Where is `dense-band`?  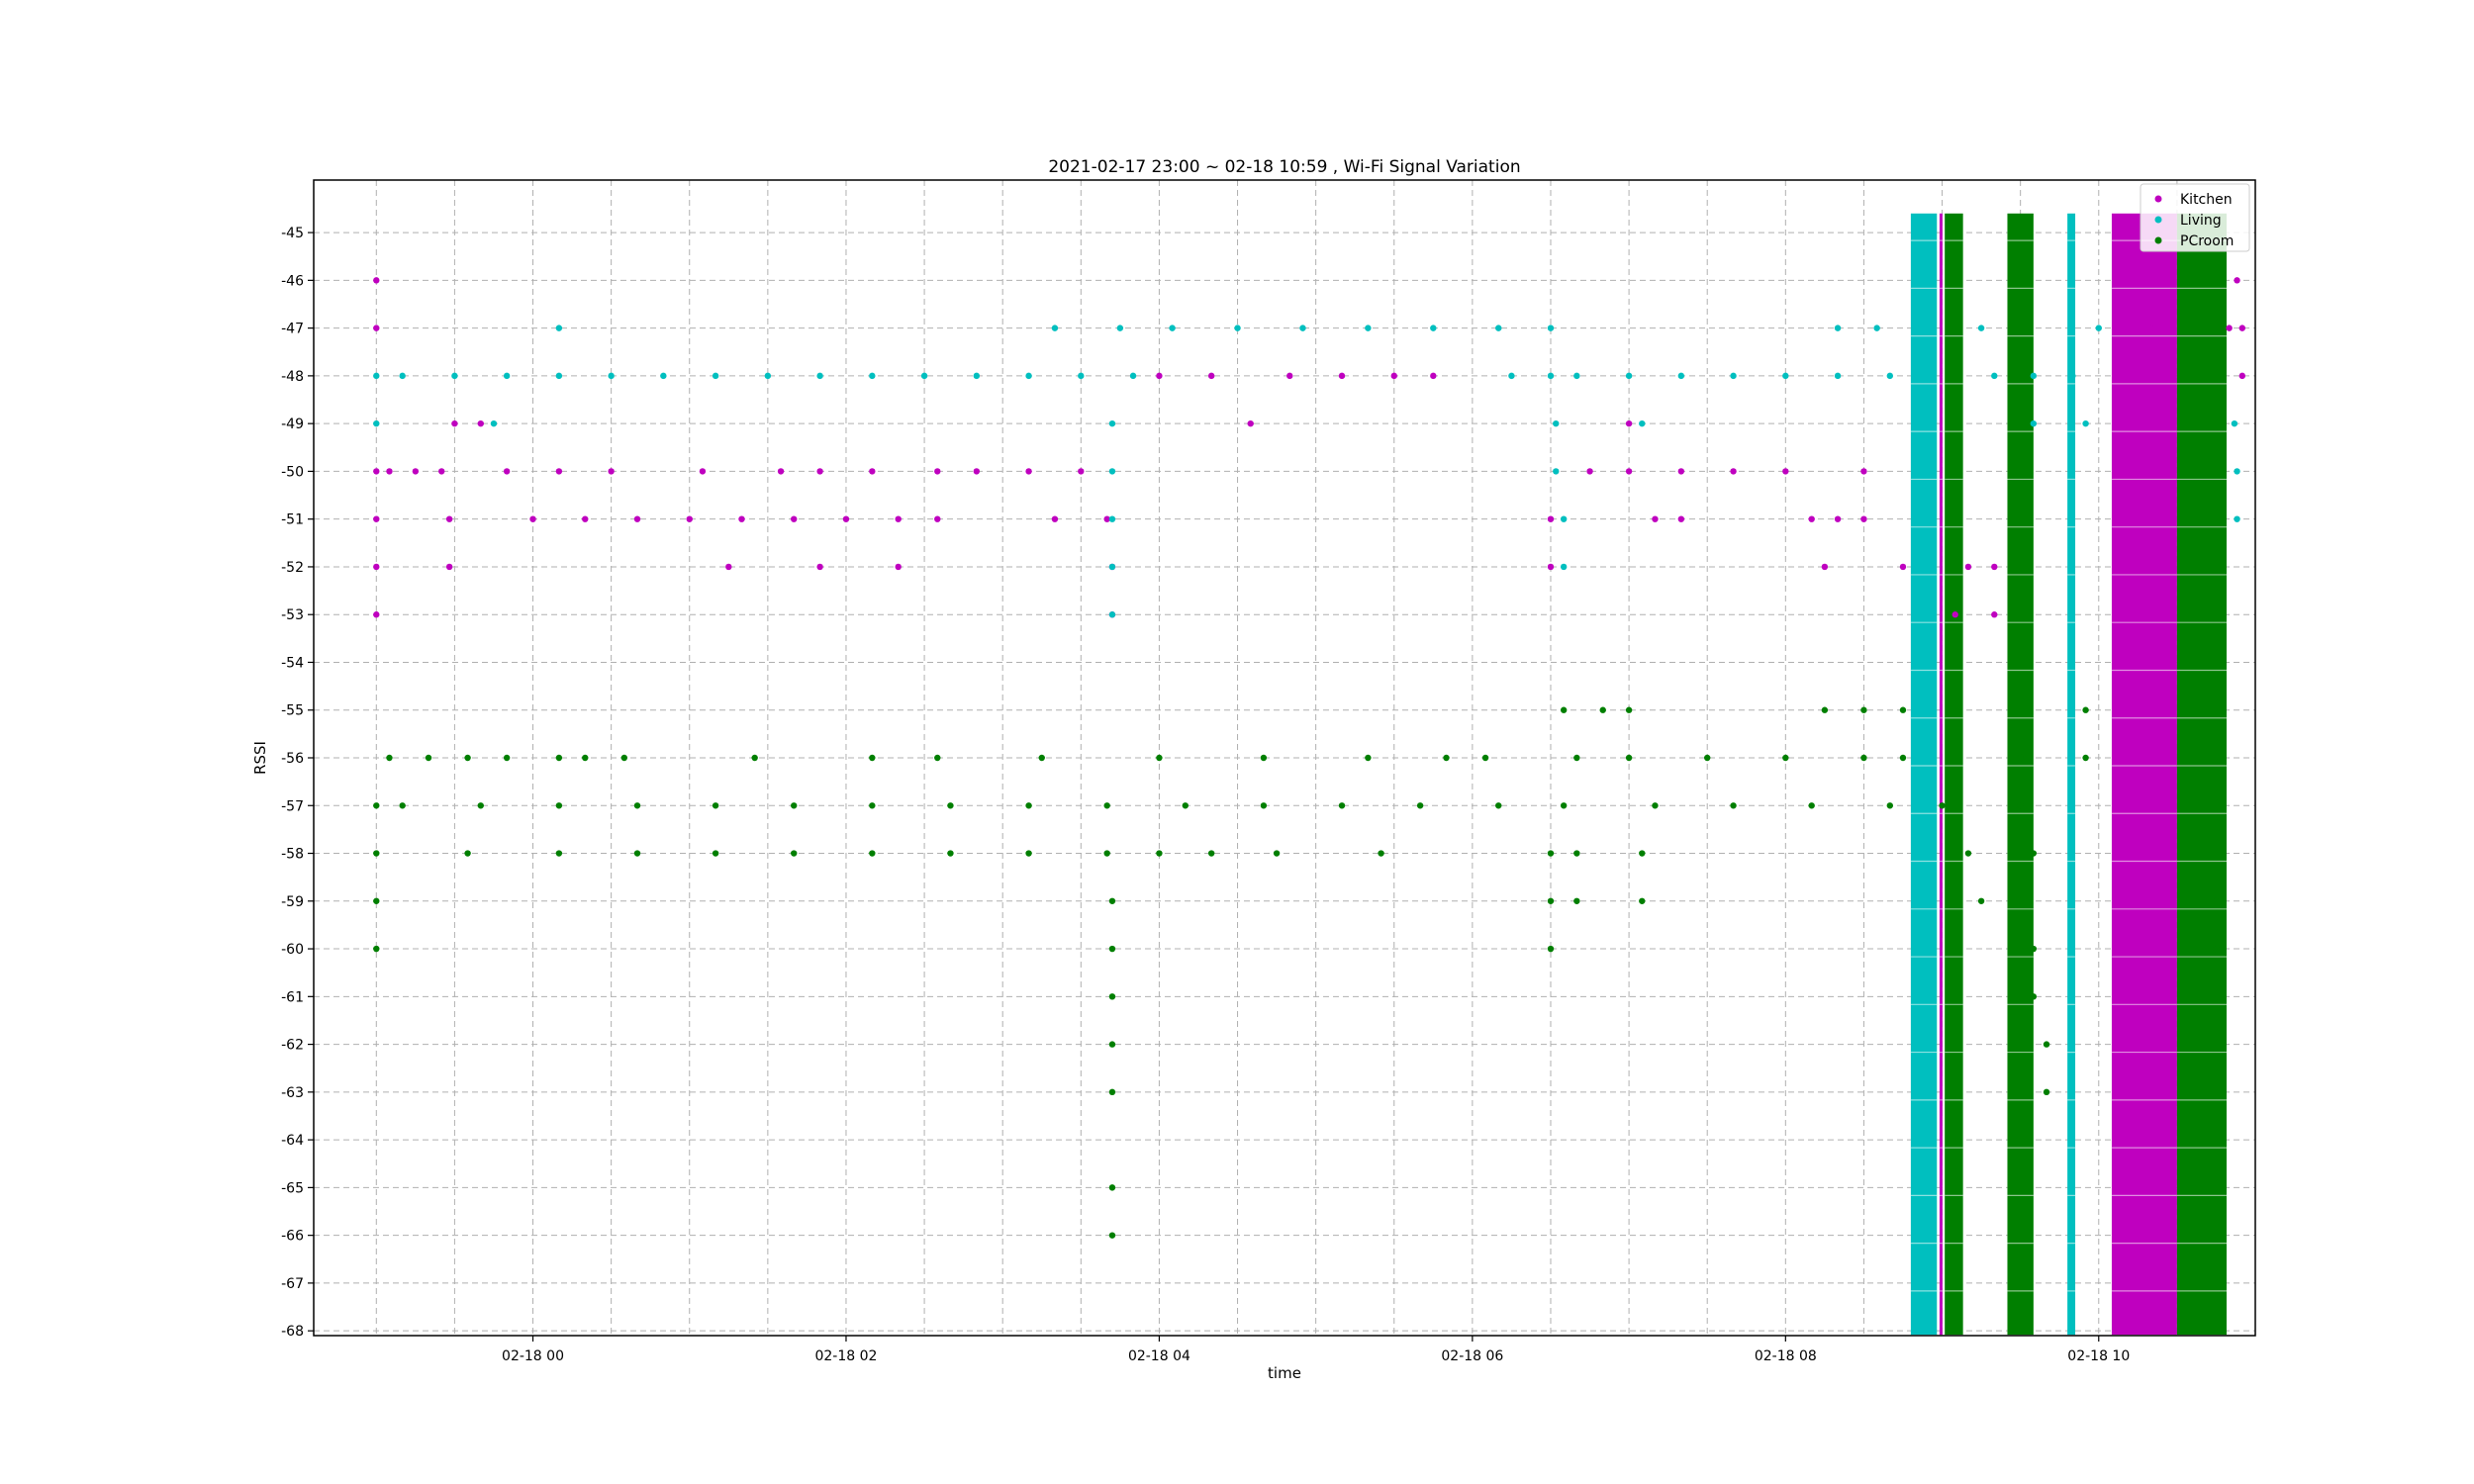
dense-band is located at coordinates (1924, 774).